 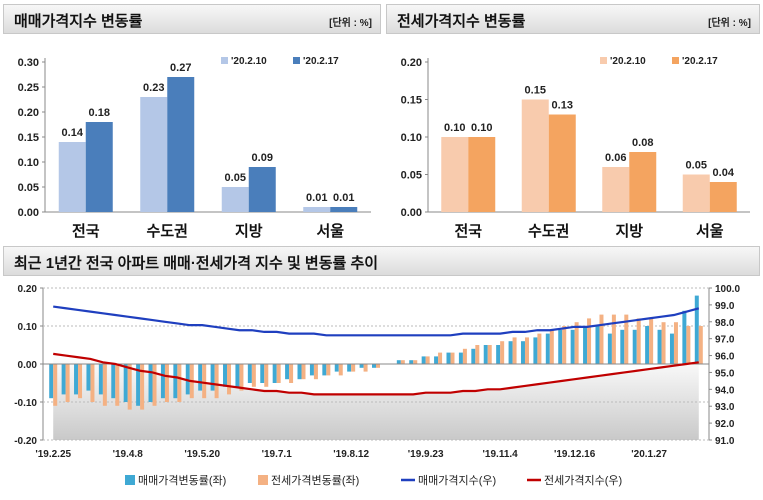 What do you see at coordinates (350, 23) in the screenshot?
I see `sale-change-unit: [단위 : %]` at bounding box center [350, 23].